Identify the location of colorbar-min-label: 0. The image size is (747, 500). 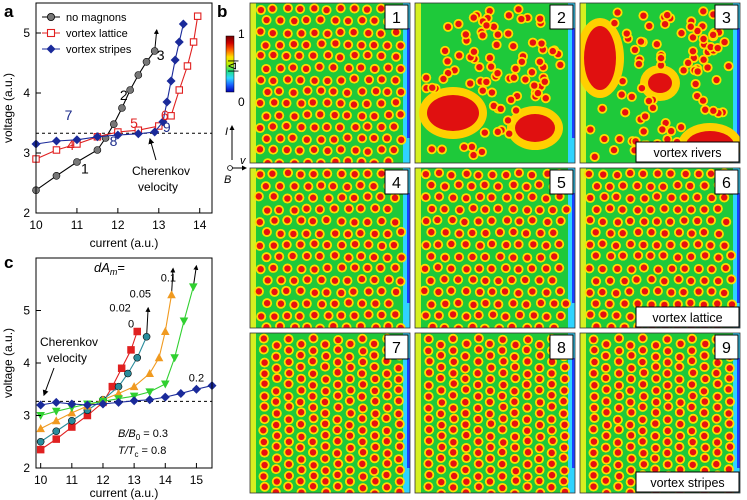
(241, 102).